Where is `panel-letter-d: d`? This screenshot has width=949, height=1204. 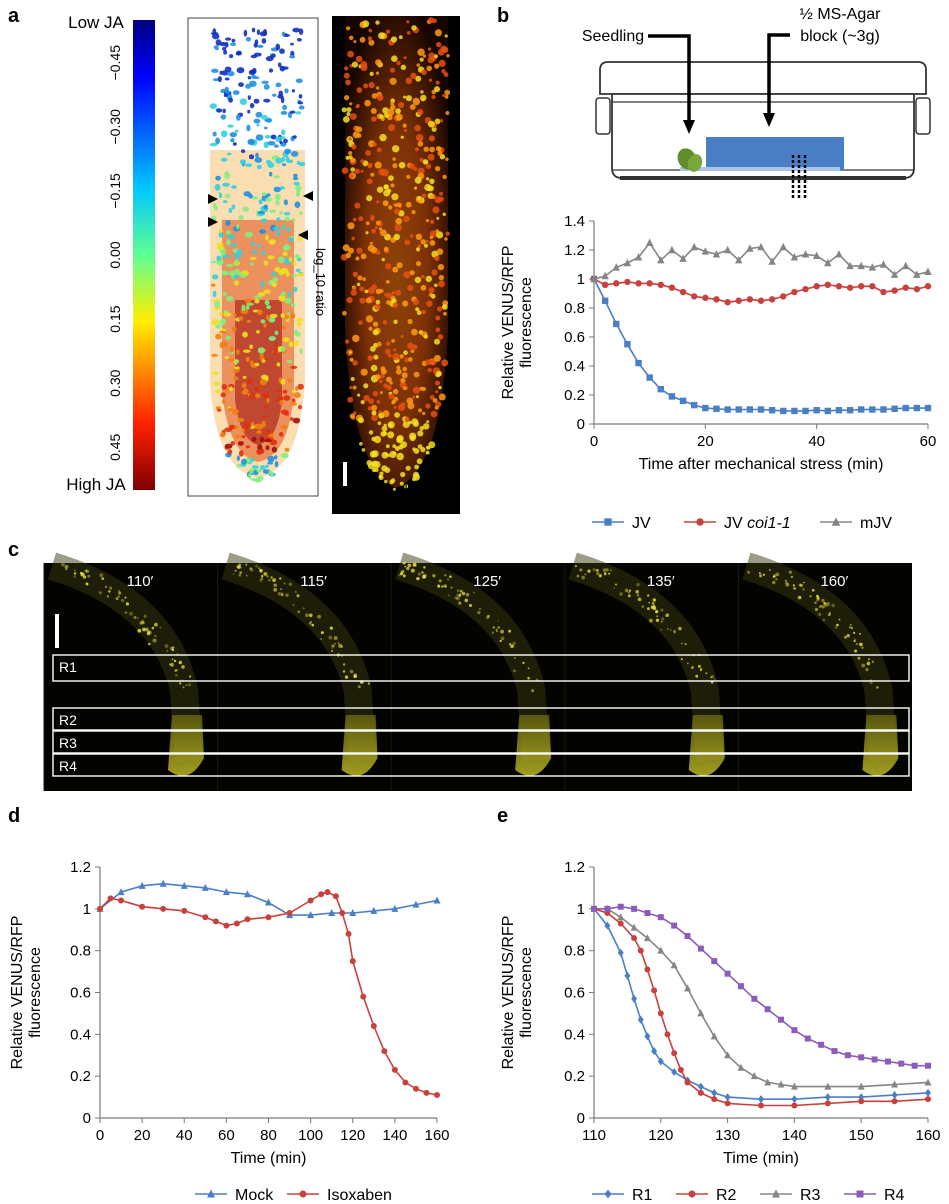 panel-letter-d: d is located at coordinates (14, 816).